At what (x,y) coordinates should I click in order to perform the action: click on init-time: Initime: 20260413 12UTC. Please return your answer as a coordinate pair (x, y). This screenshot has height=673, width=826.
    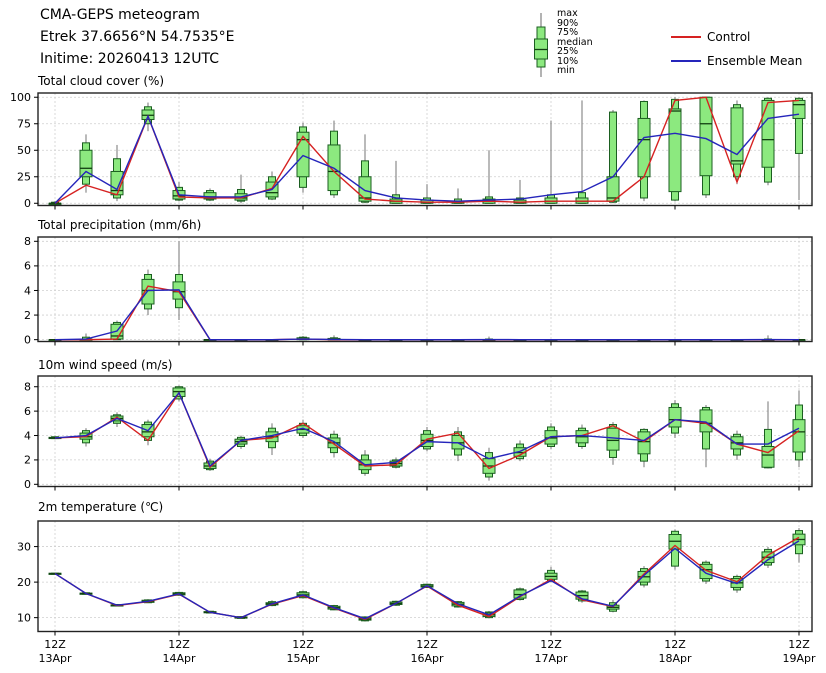
    Looking at the image, I should click on (129, 59).